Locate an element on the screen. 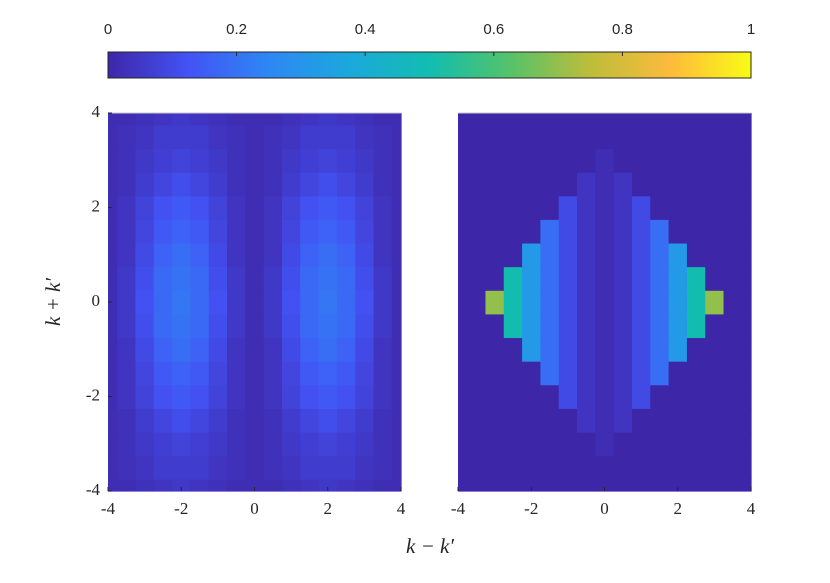 The image size is (830, 583). x-tick-label: -4 is located at coordinates (458, 508).